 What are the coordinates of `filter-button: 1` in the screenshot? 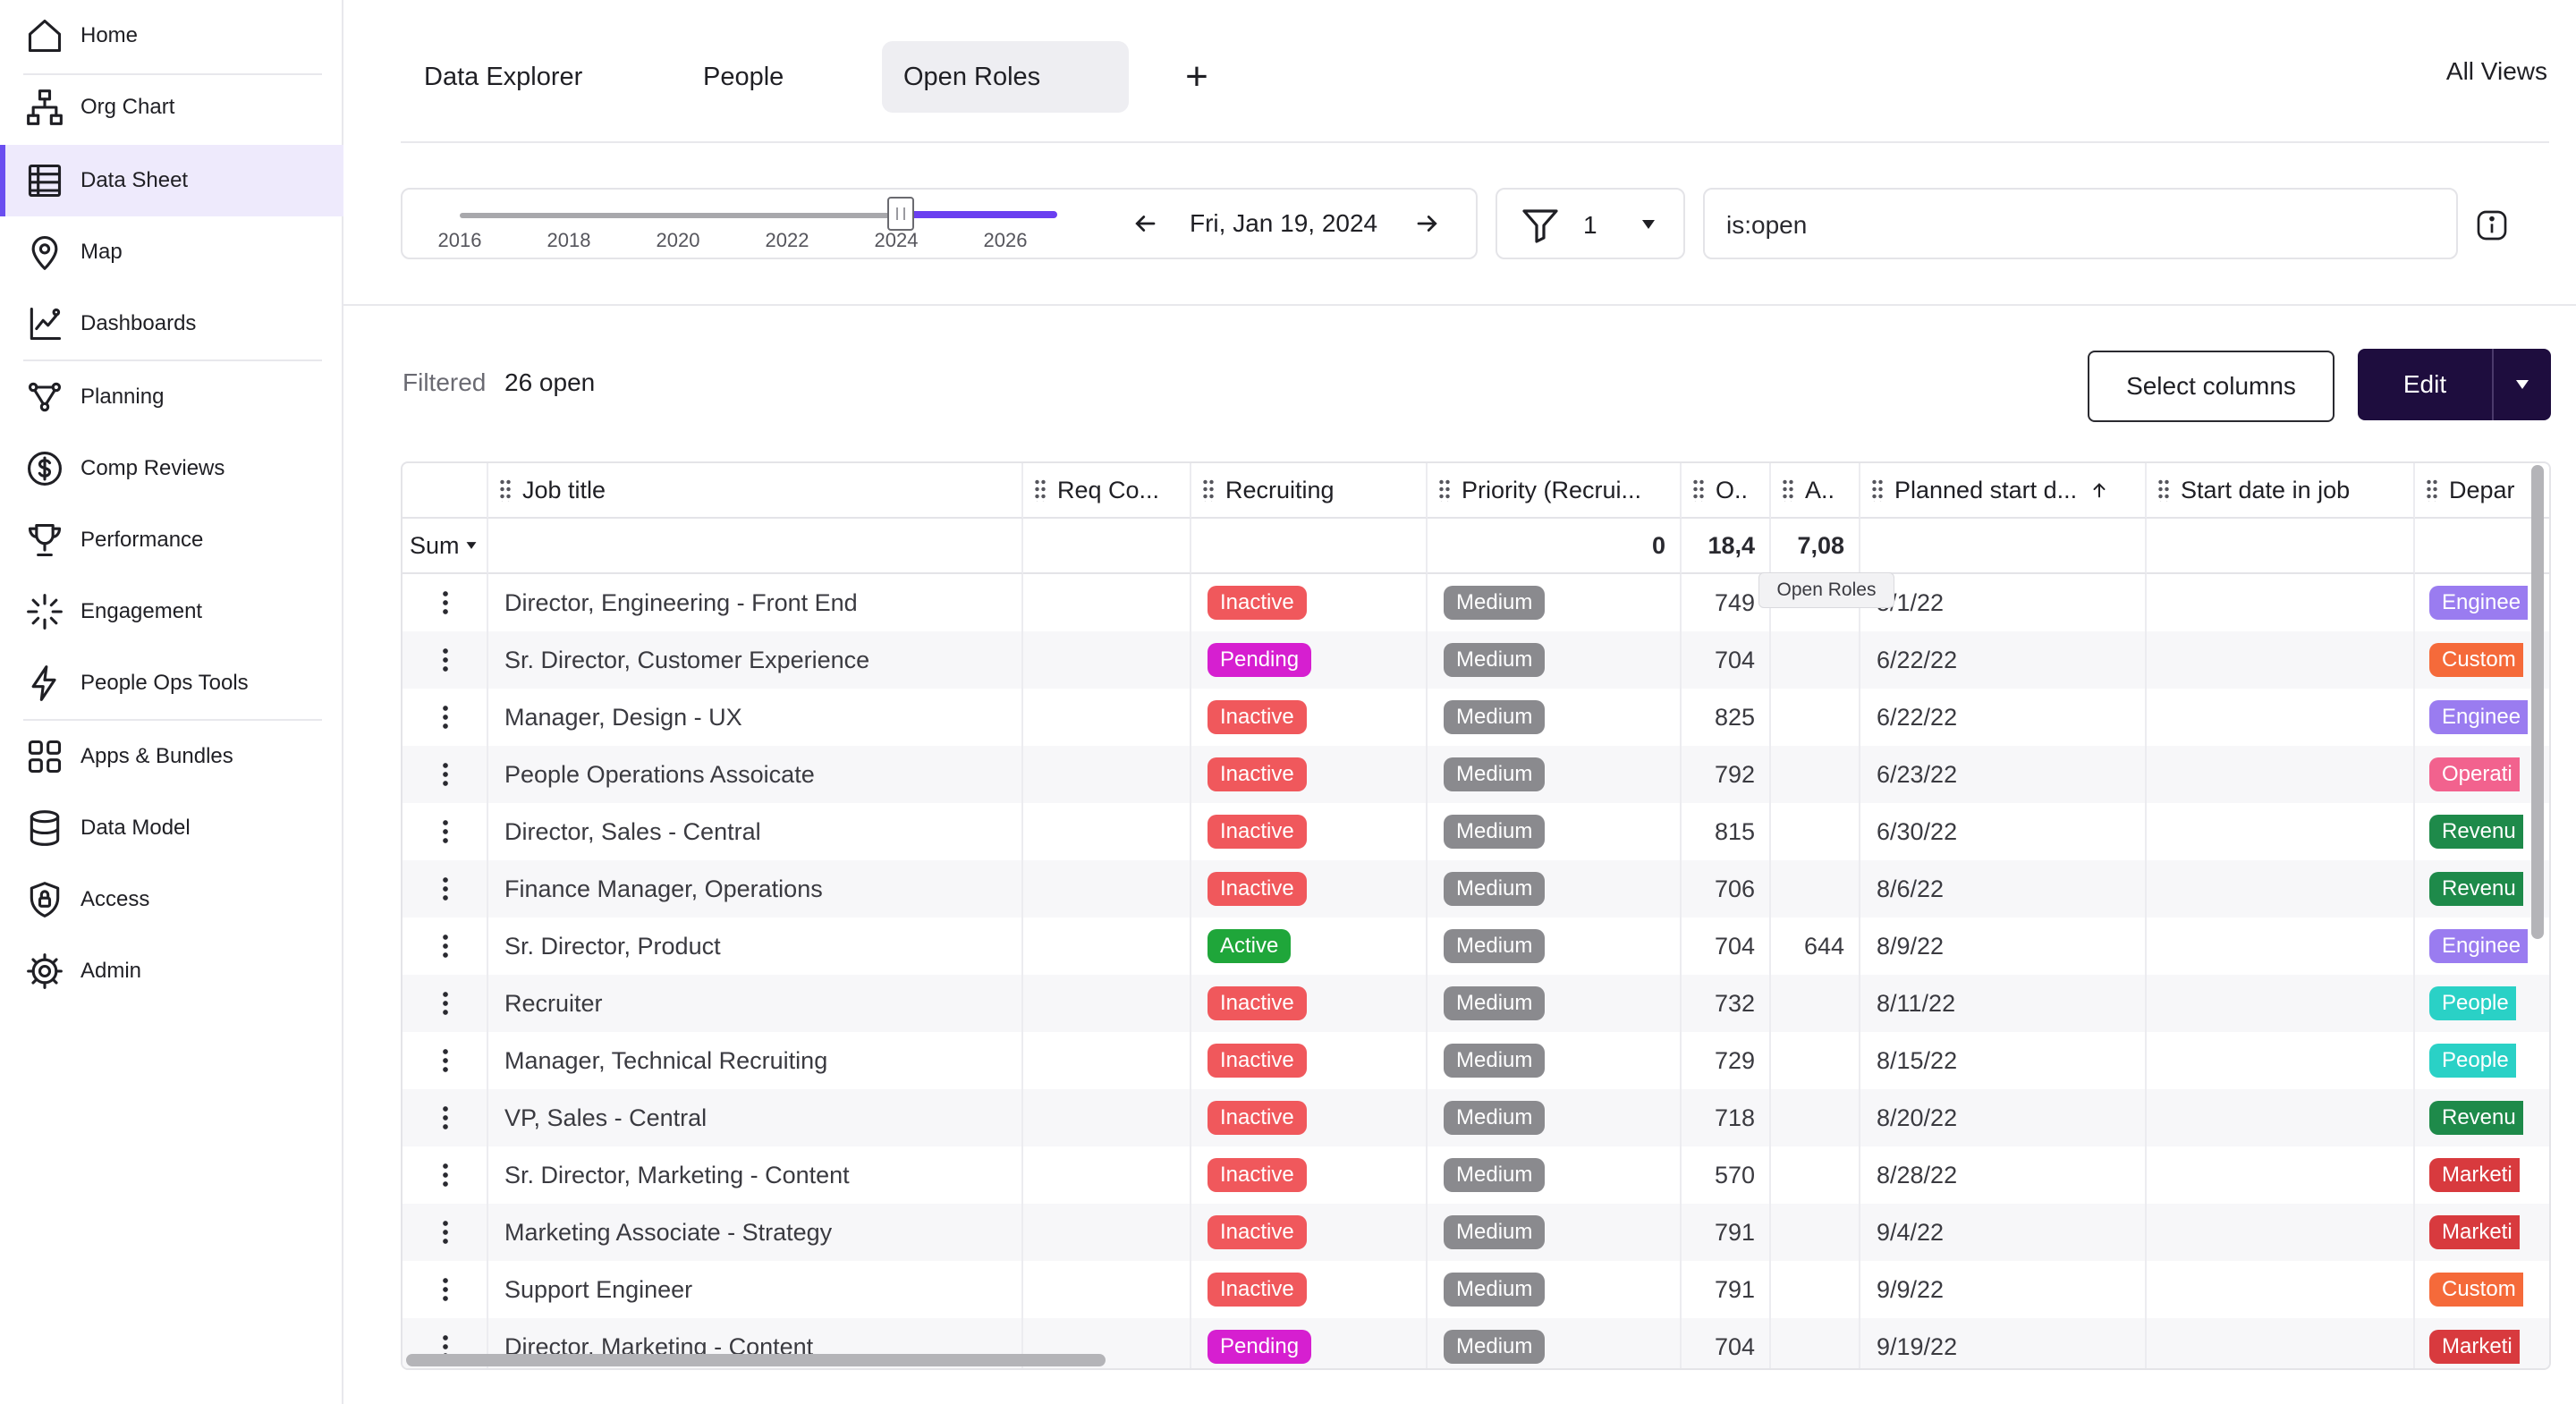 It's located at (1590, 223).